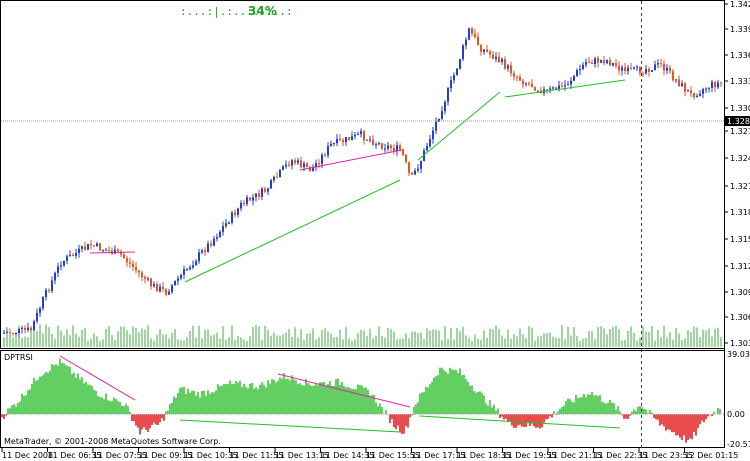 This screenshot has height=461, width=750. What do you see at coordinates (348, 455) in the screenshot?
I see `time-tick-label: 11 Dec 14:35` at bounding box center [348, 455].